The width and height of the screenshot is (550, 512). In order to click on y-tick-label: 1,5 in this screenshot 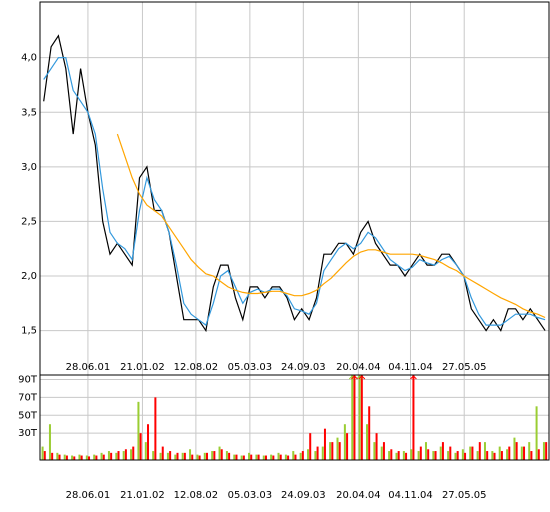, I will do `click(29, 331)`.